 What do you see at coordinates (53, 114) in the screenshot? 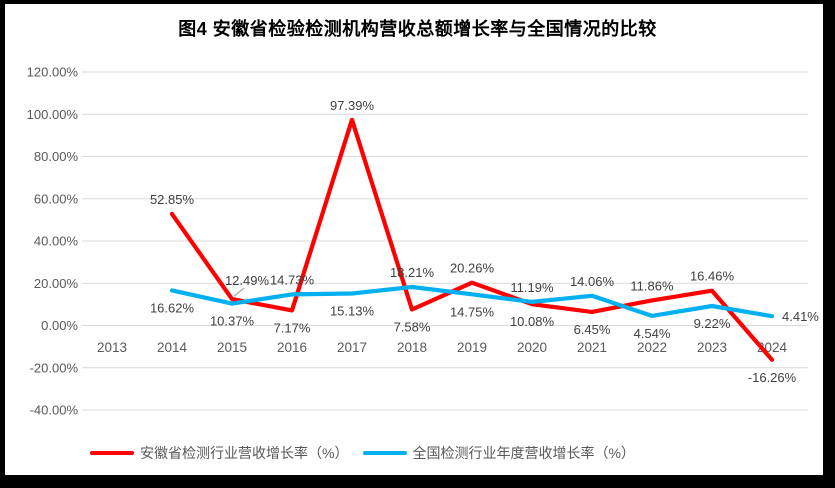
I see `y-tick-label: 100.00%` at bounding box center [53, 114].